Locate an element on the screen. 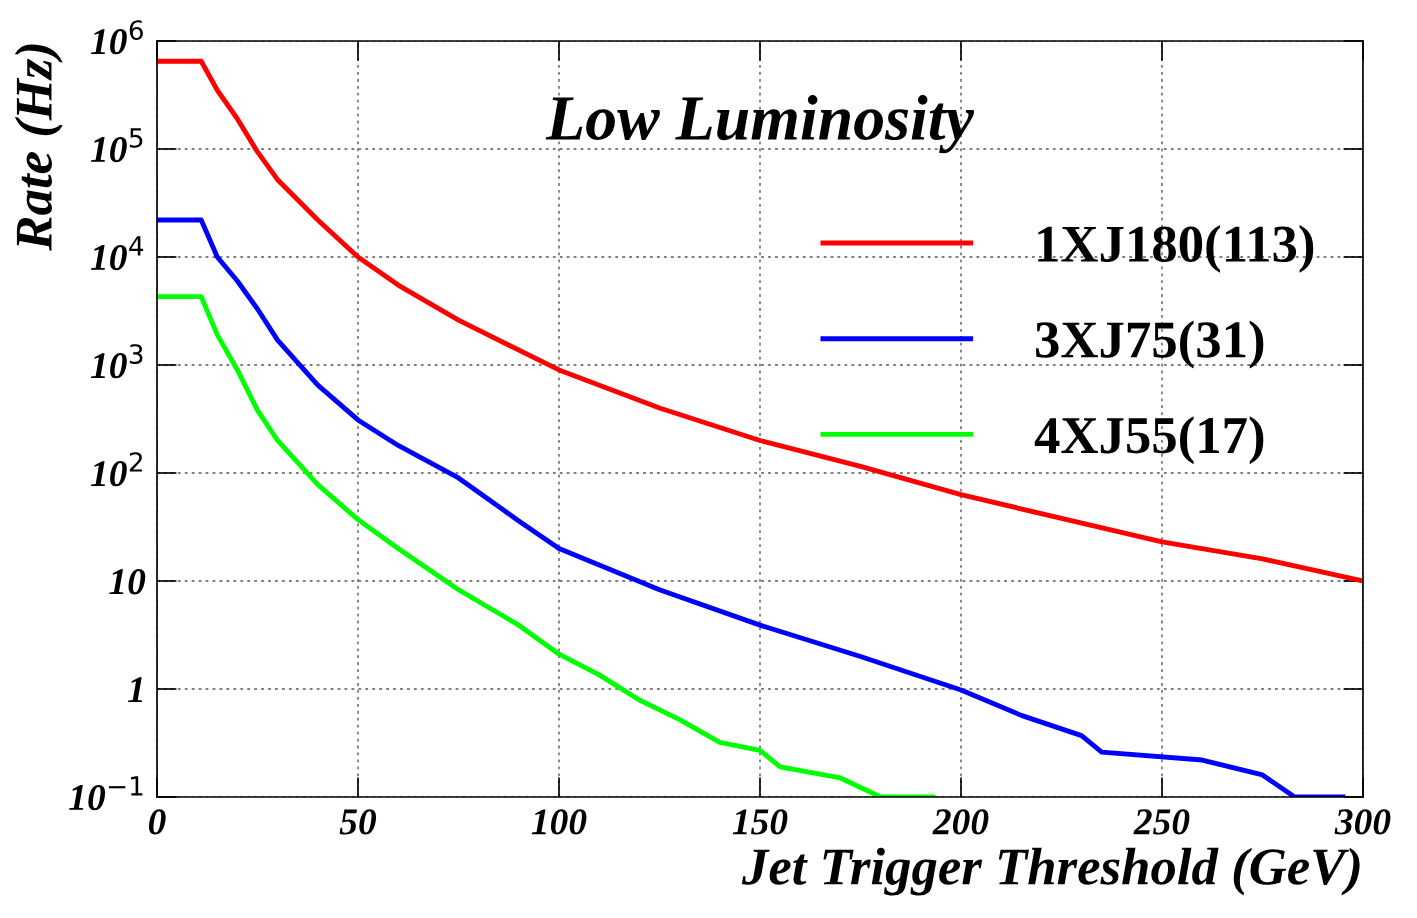  y-tick-label: 10$^{−1}$ is located at coordinates (106, 793).